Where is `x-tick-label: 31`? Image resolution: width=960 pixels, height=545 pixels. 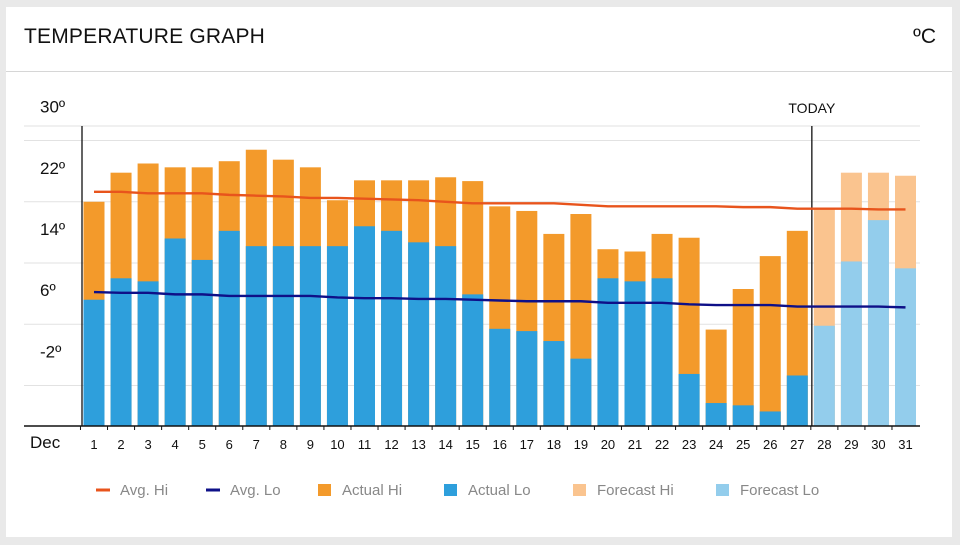 x-tick-label: 31 is located at coordinates (905, 444).